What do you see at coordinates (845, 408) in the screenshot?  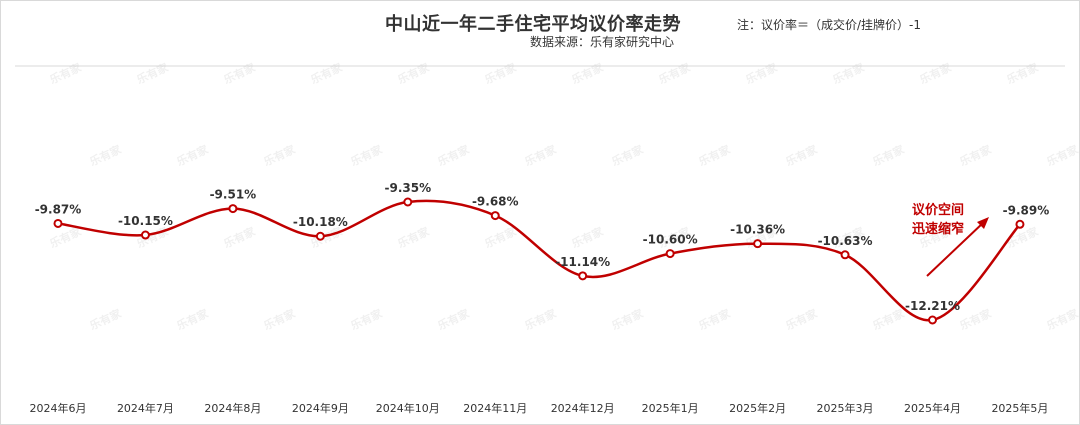 I see `x-tick-label: 2025年3月` at bounding box center [845, 408].